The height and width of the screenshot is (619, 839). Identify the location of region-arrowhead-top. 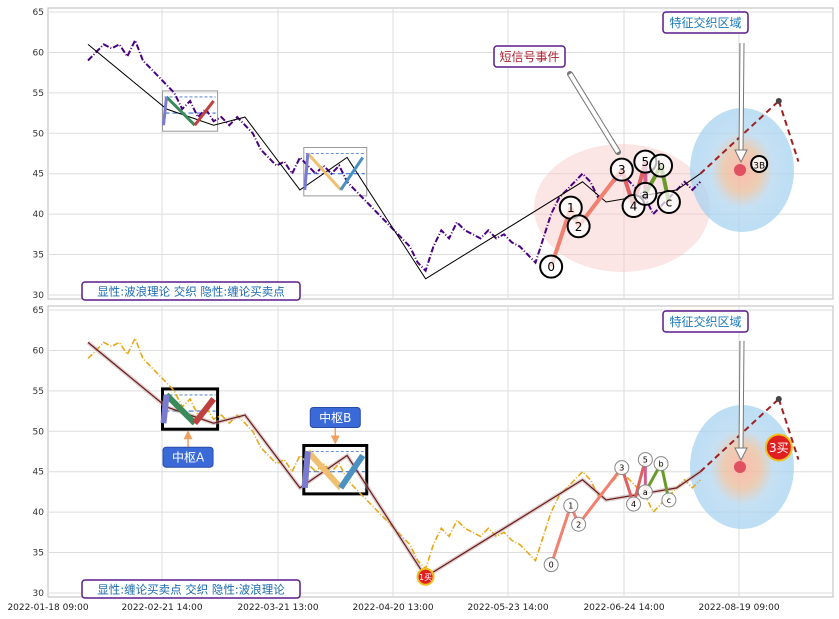
(741, 156).